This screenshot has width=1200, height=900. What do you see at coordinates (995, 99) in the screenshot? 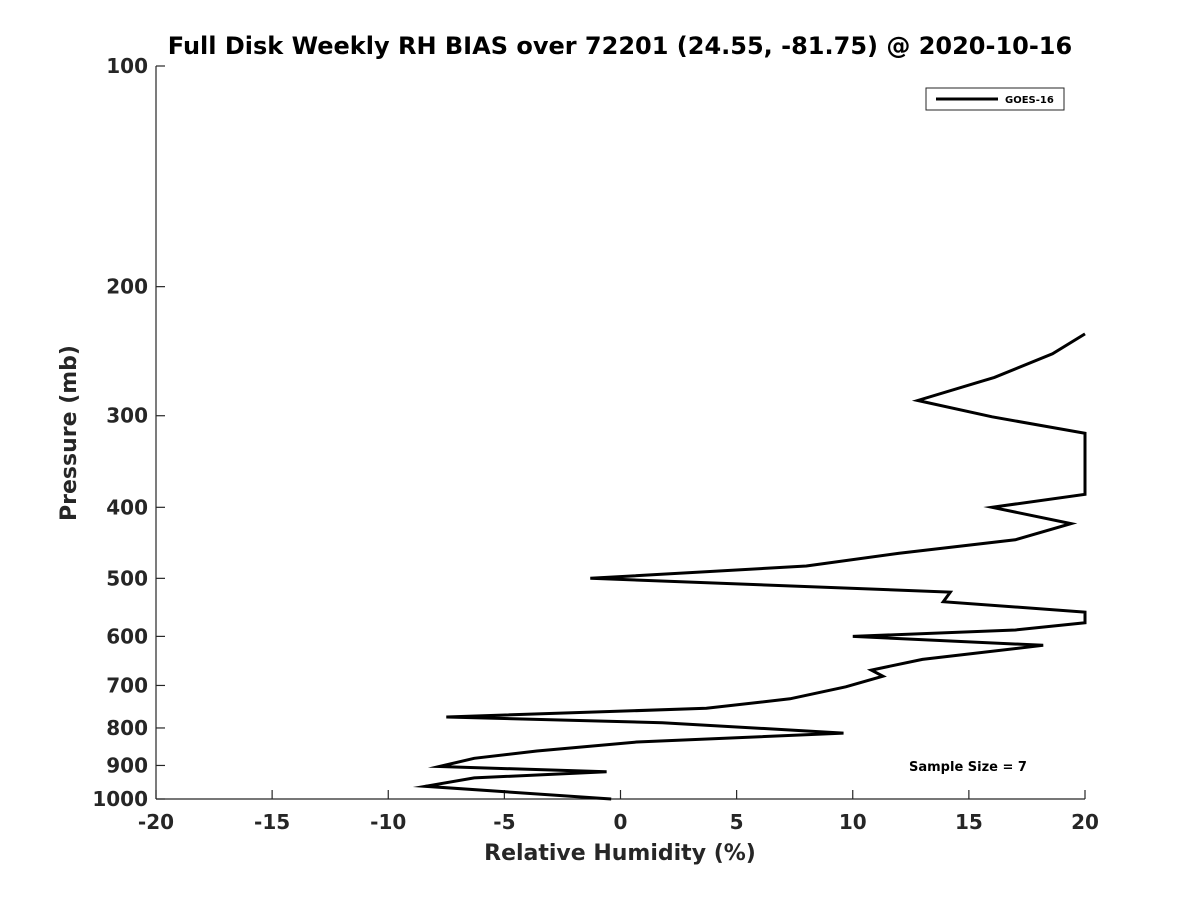
I see `legend: GOES-16` at bounding box center [995, 99].